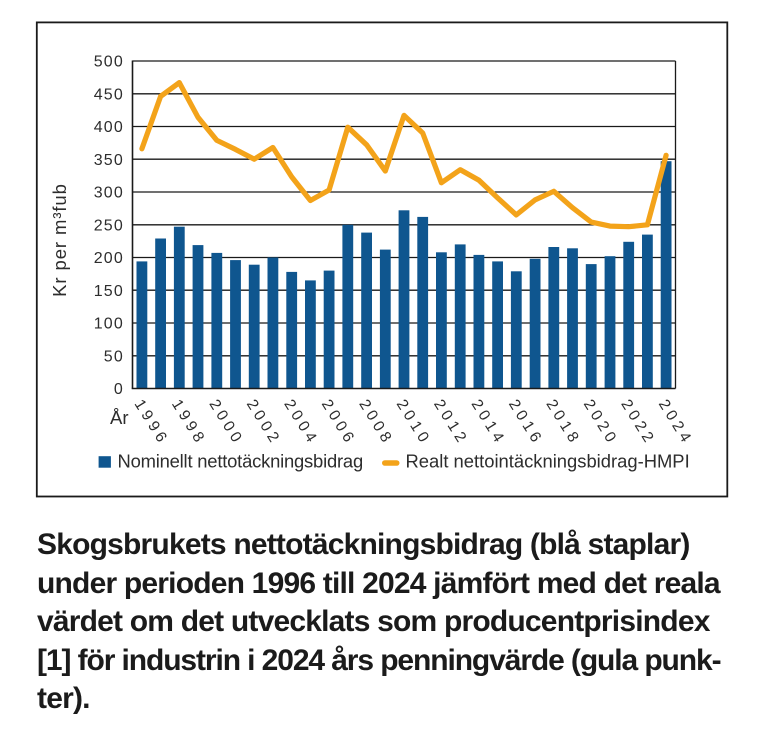 This screenshot has width=768, height=741. I want to click on svg-text: 350, so click(109, 160).